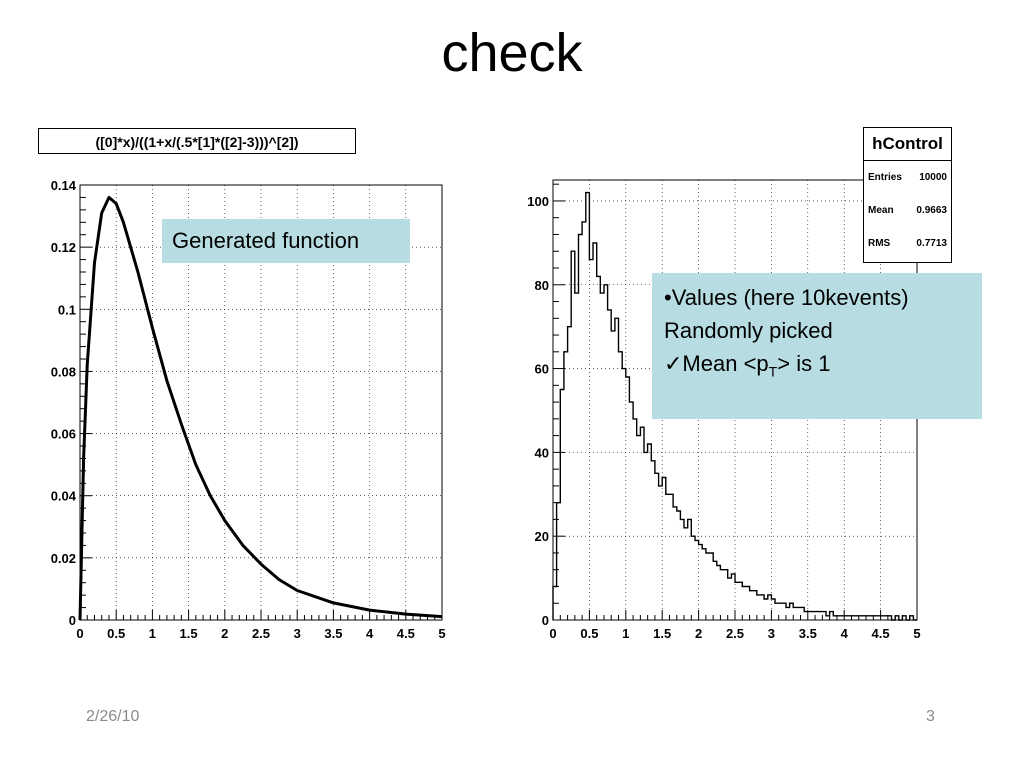 The width and height of the screenshot is (1024, 768). What do you see at coordinates (698, 633) in the screenshot?
I see `histogram-x-tick-label: 2` at bounding box center [698, 633].